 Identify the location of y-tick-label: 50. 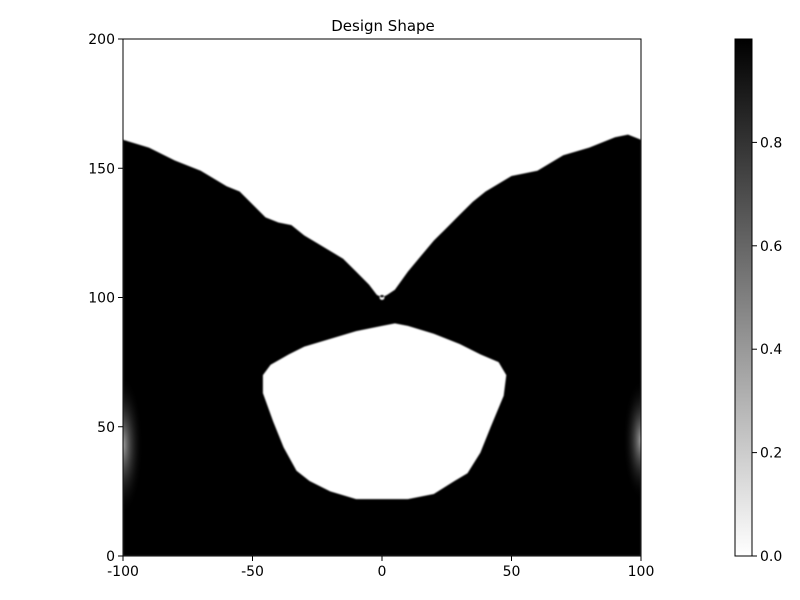
(106, 428).